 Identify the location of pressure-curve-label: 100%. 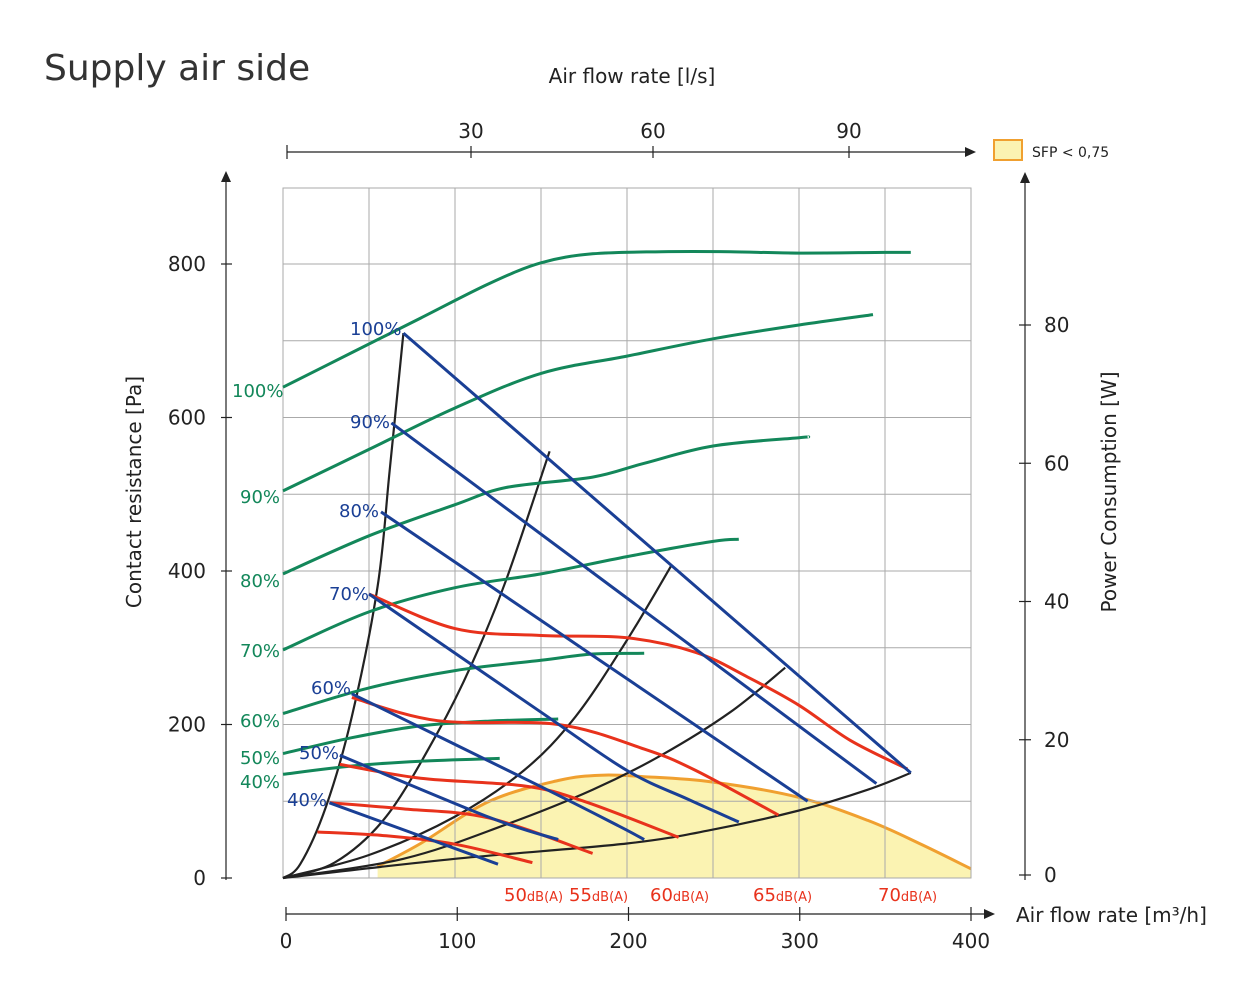
(375, 329).